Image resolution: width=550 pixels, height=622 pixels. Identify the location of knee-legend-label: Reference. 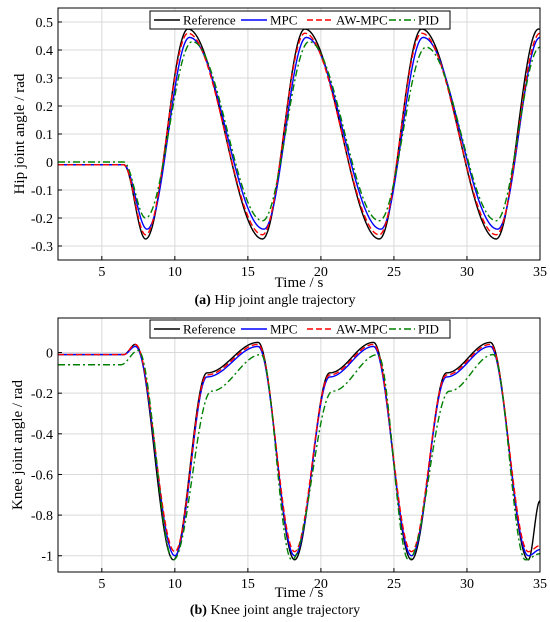
(209, 329).